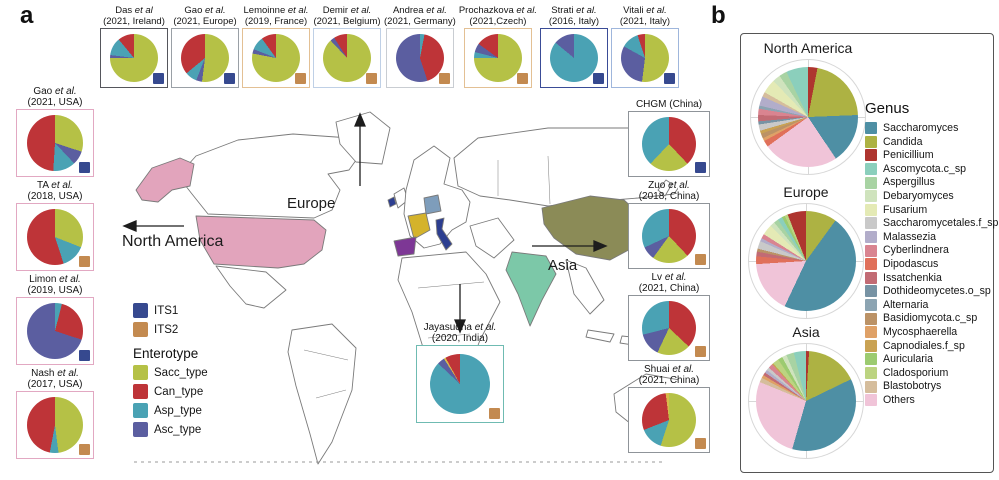 This screenshot has height=480, width=999. Describe the element at coordinates (392, 202) in the screenshot. I see `country-ireland` at that location.